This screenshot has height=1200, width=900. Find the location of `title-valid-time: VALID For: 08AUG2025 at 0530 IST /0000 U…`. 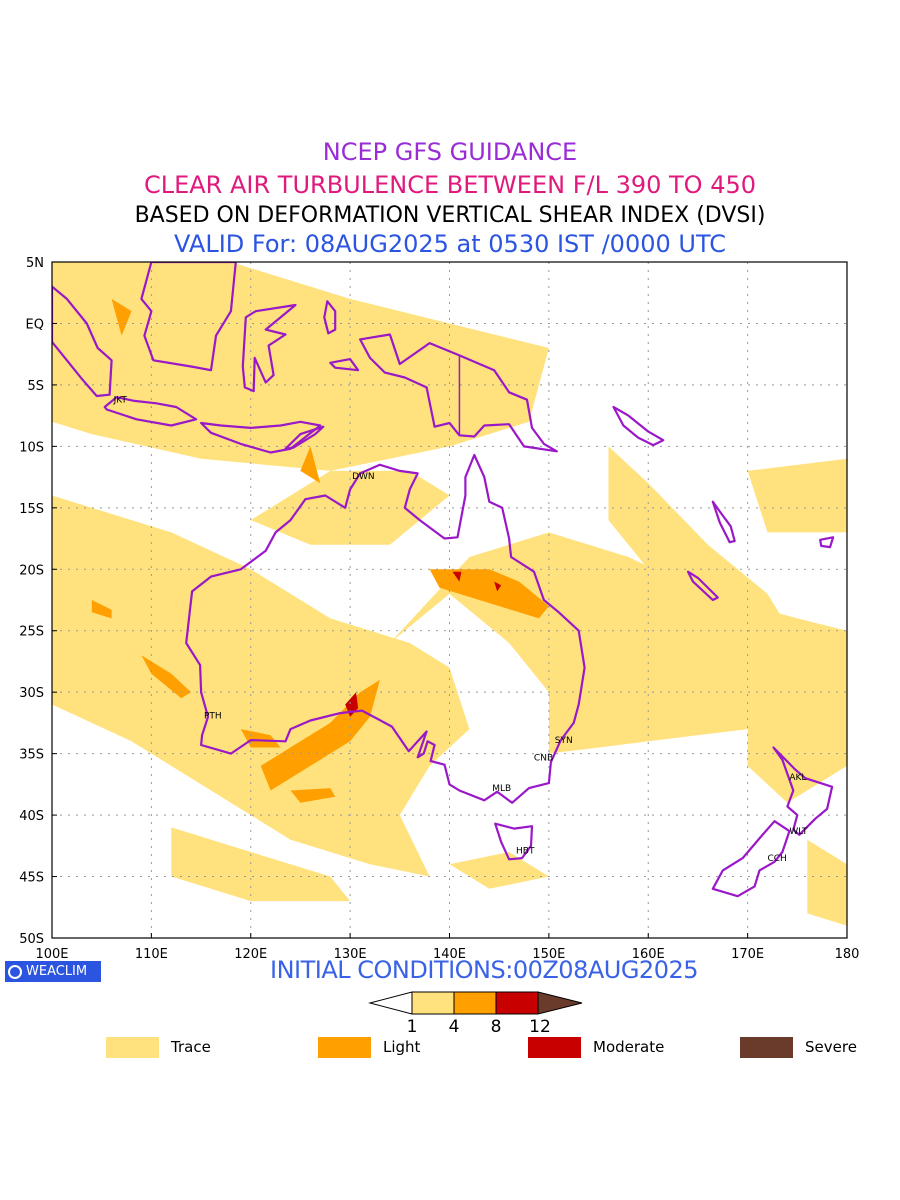

title-valid-time: VALID For: 08AUG2025 at 0530 IST /0000 U… is located at coordinates (450, 244).